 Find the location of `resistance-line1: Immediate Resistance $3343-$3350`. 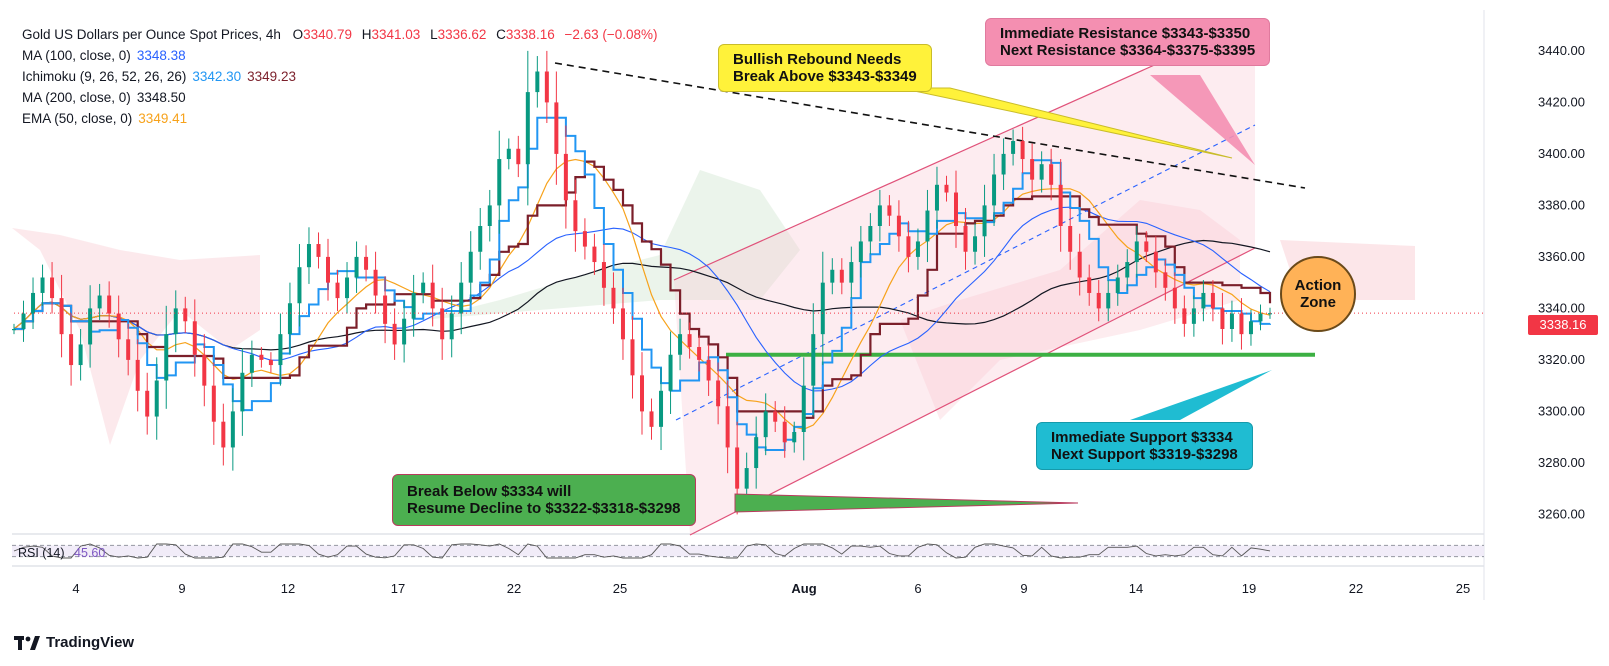

resistance-line1: Immediate Resistance $3343-$3350 is located at coordinates (1125, 33).